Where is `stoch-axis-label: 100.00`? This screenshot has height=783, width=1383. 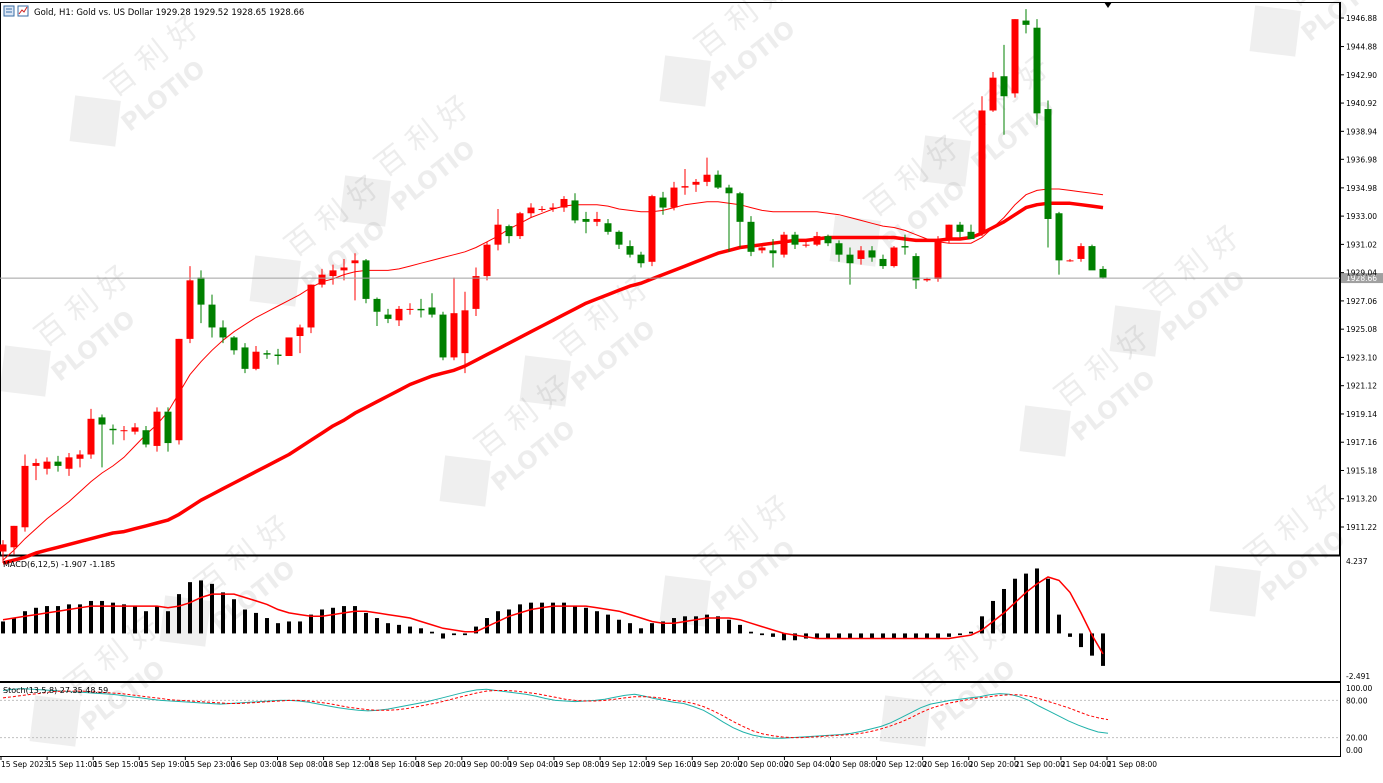
stoch-axis-label: 100.00 is located at coordinates (1359, 688).